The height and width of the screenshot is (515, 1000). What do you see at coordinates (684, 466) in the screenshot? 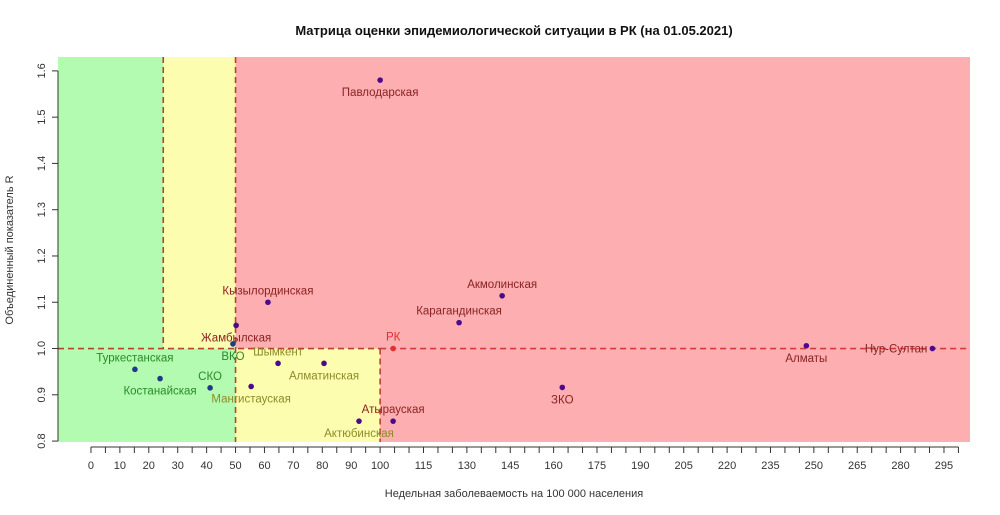
I see `x-tick-label: 205` at bounding box center [684, 466].